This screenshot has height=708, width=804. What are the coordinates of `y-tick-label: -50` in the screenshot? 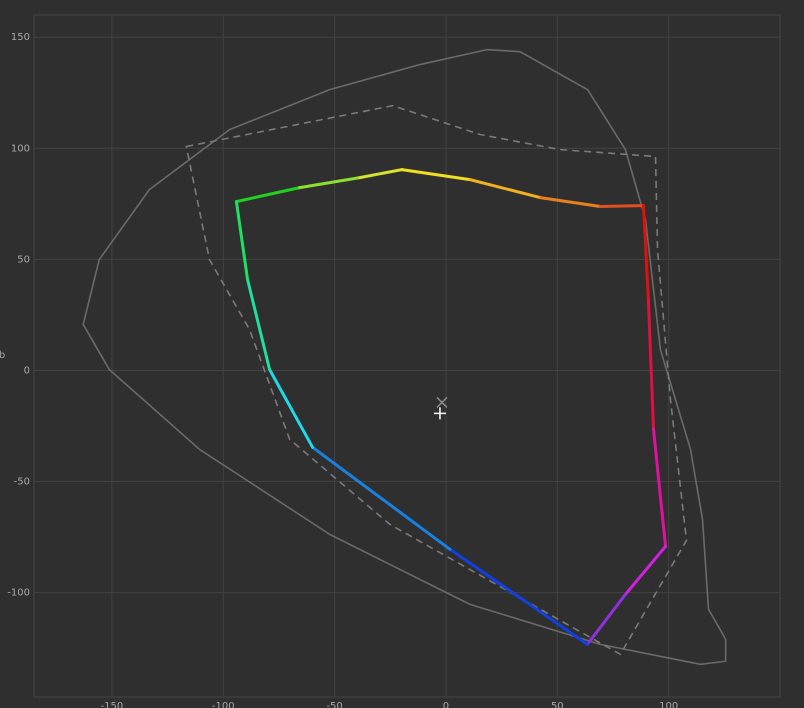 It's located at (22, 482).